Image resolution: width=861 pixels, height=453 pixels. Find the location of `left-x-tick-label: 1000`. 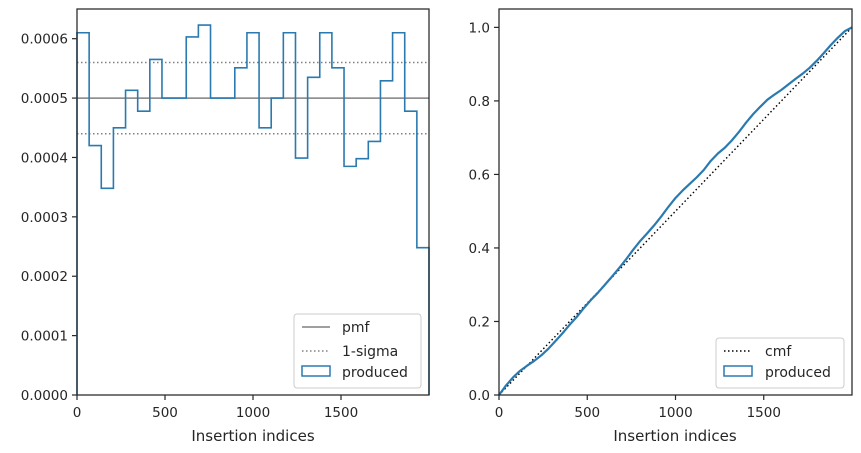

left-x-tick-label: 1000 is located at coordinates (253, 413).